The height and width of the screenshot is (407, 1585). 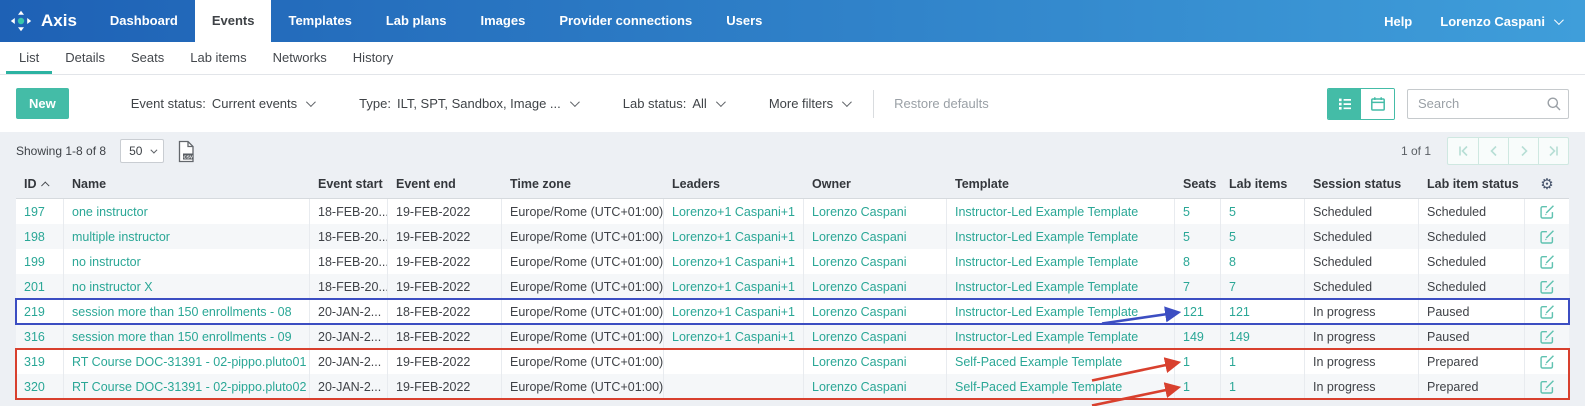 I want to click on nav-item-images: Images, so click(x=503, y=20).